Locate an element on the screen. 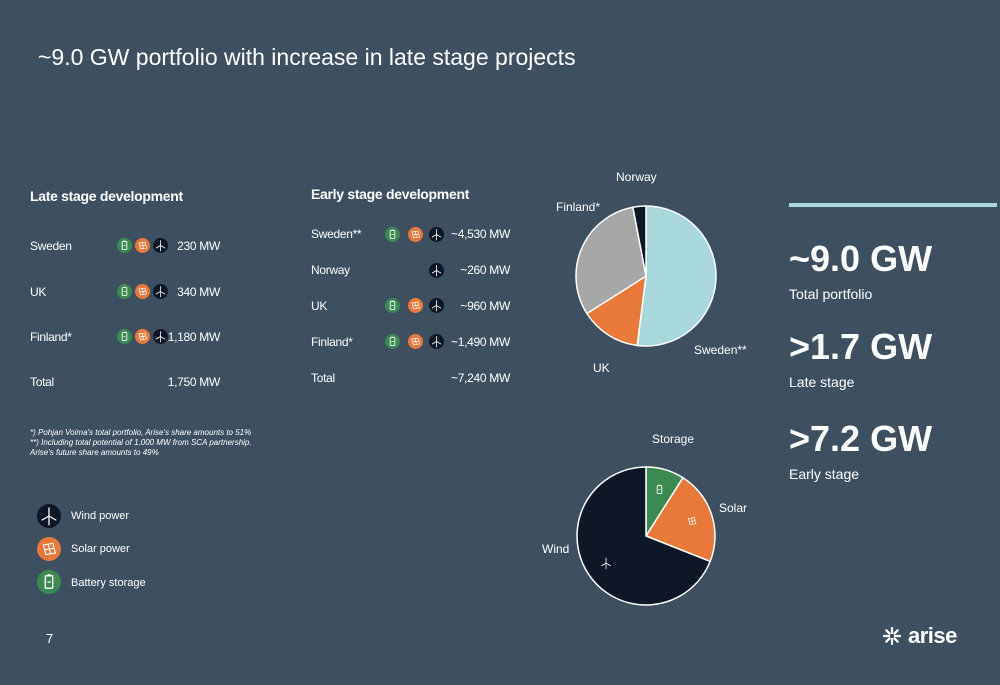  pie-label-finland: Finland* is located at coordinates (578, 207).